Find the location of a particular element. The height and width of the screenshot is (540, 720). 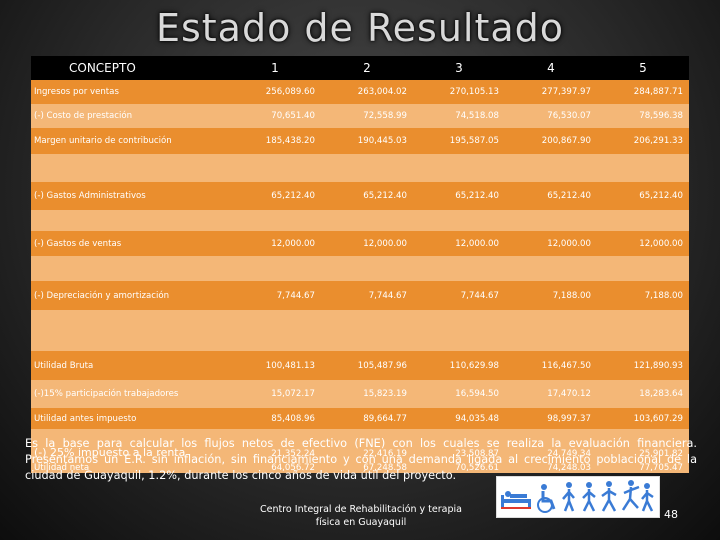

cell-year-5: 206,291.33 is located at coordinates (643, 141).